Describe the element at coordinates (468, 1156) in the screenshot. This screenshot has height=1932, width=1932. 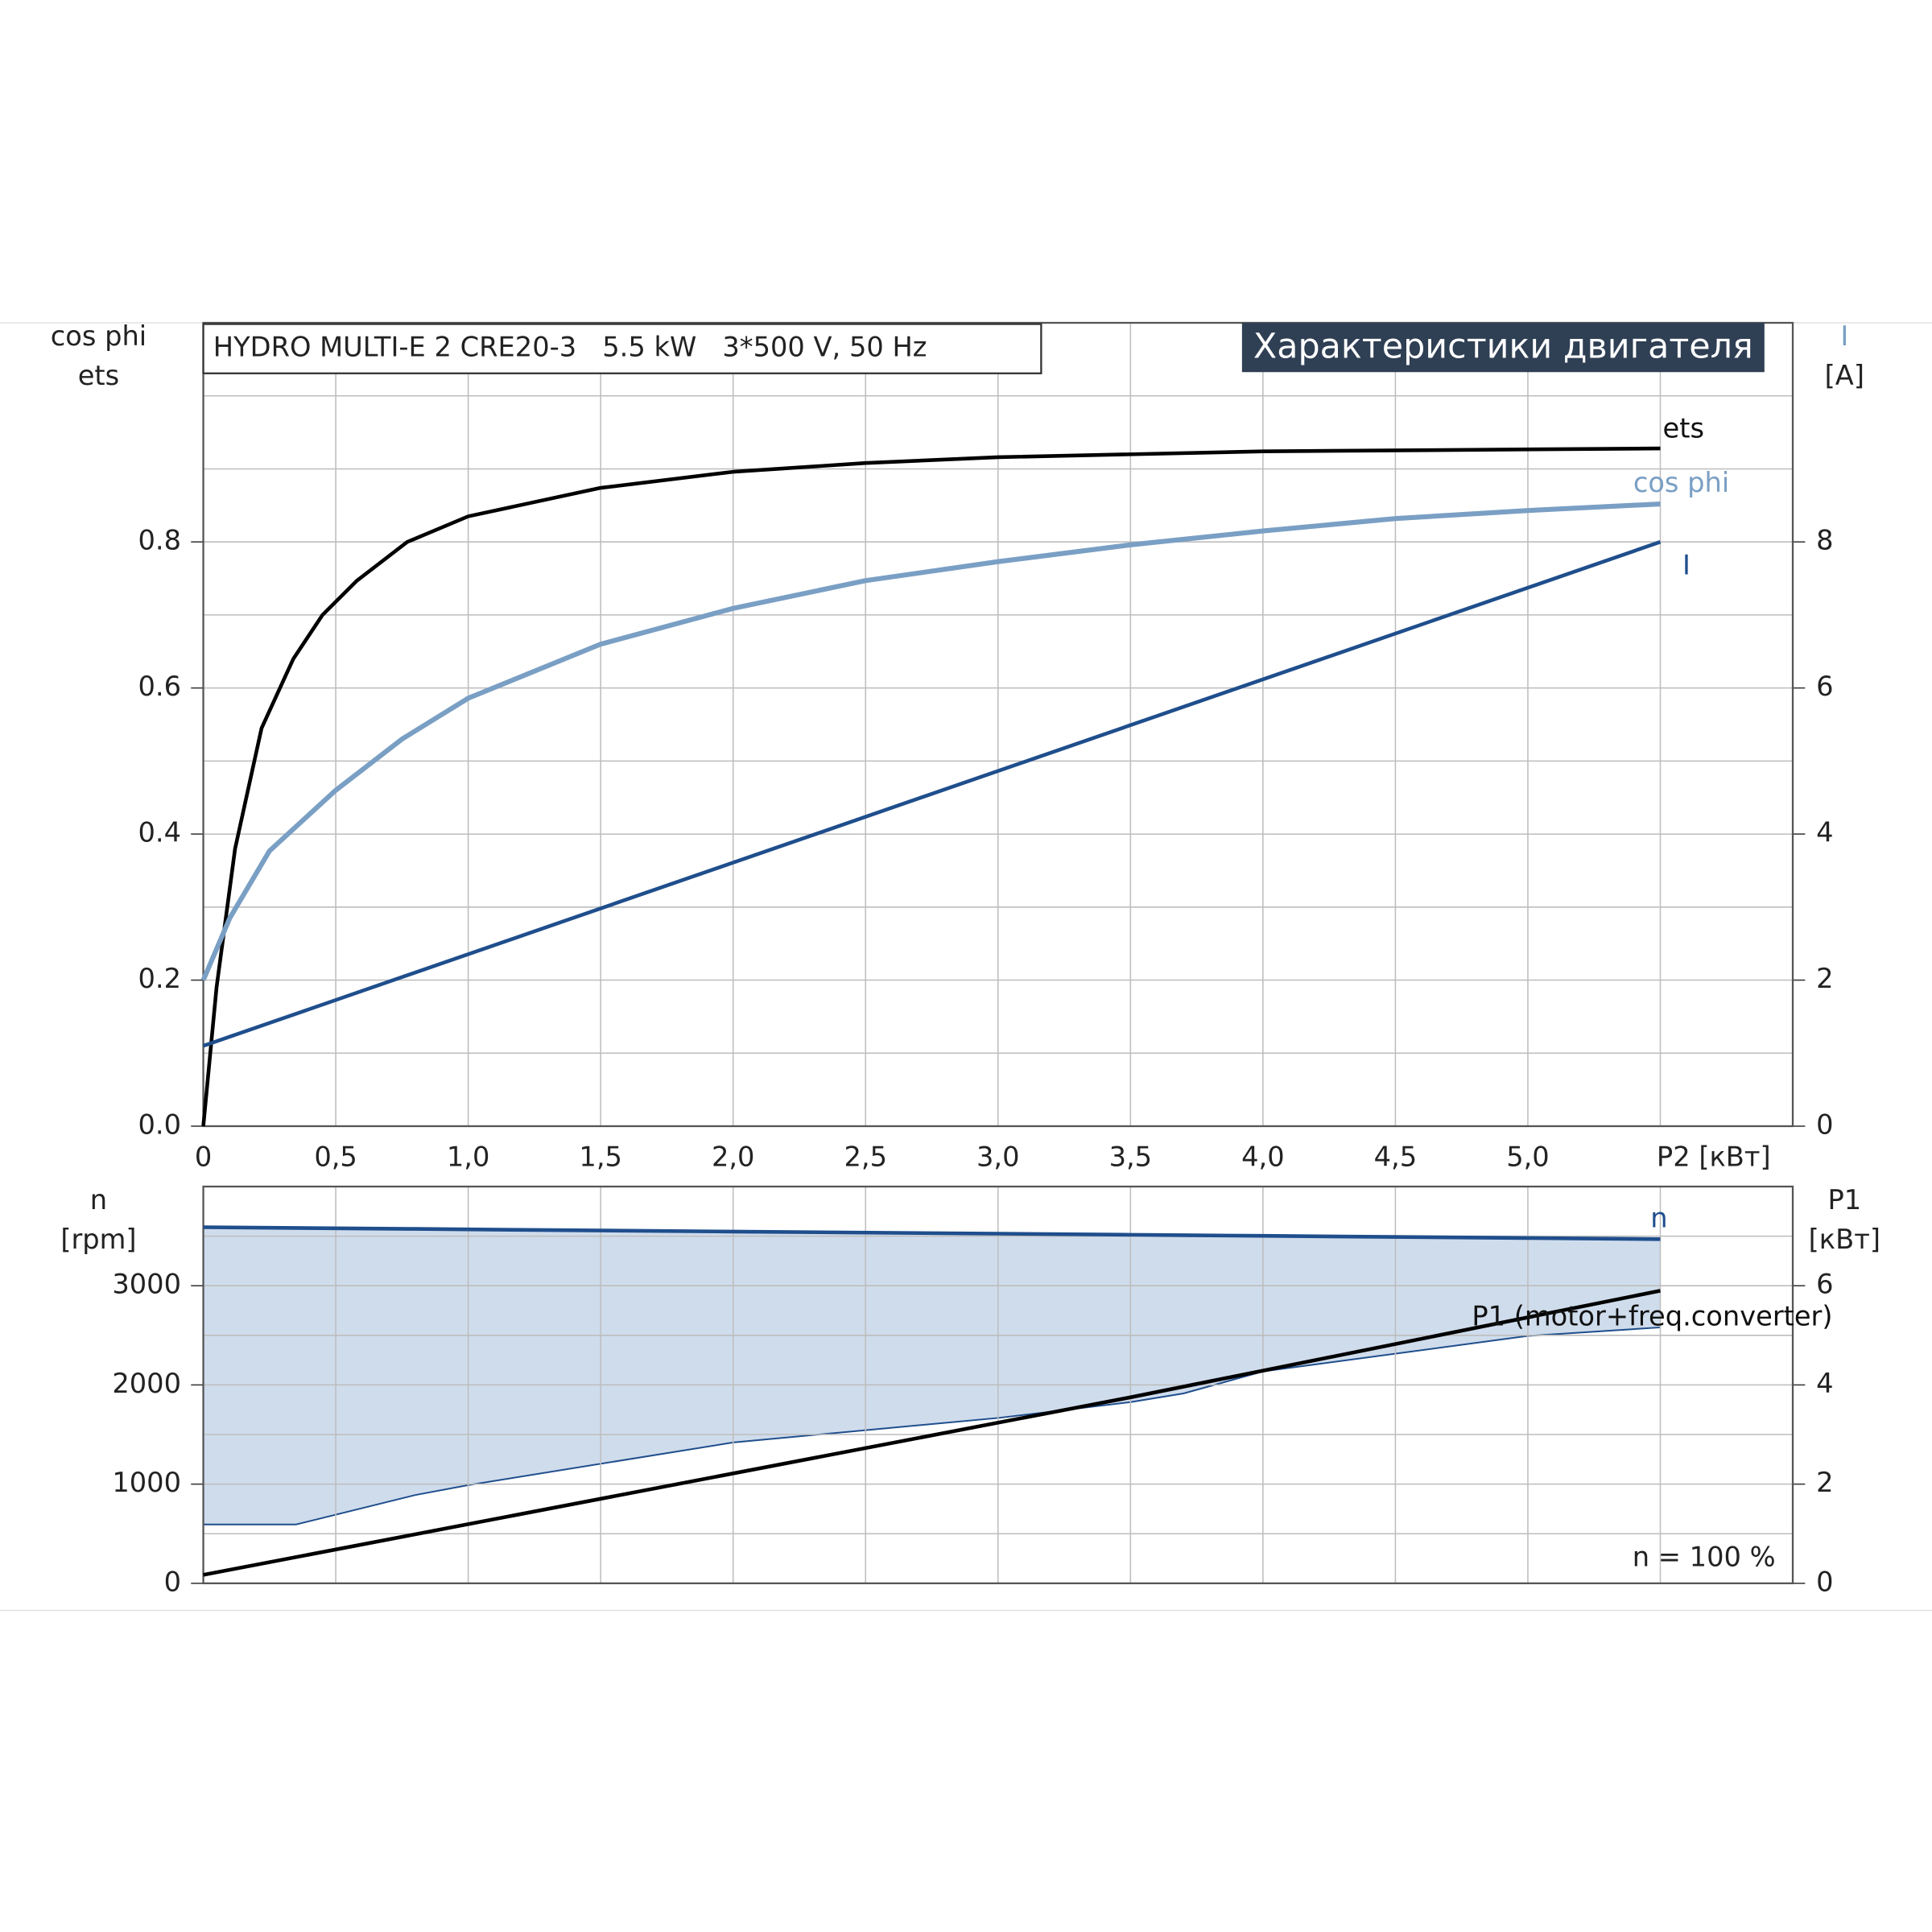
I see `x-tick-label: 1,0` at that location.